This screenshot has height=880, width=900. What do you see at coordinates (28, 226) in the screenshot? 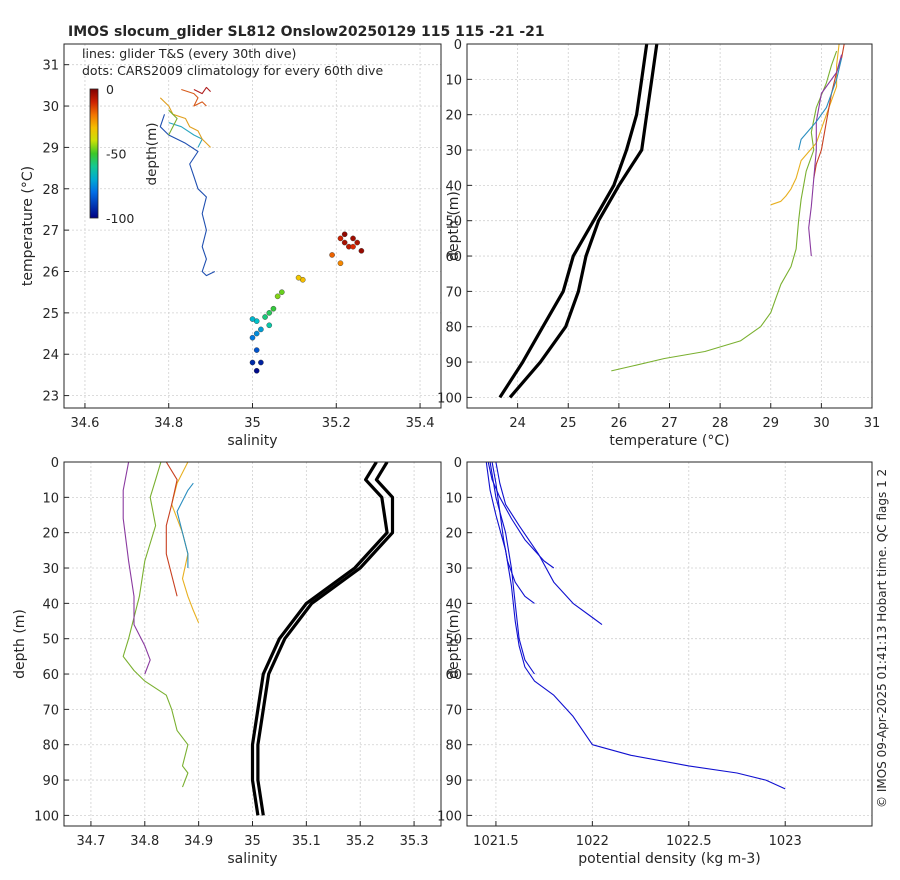
I see `y-axis-label: temperature (°C)` at bounding box center [28, 226].